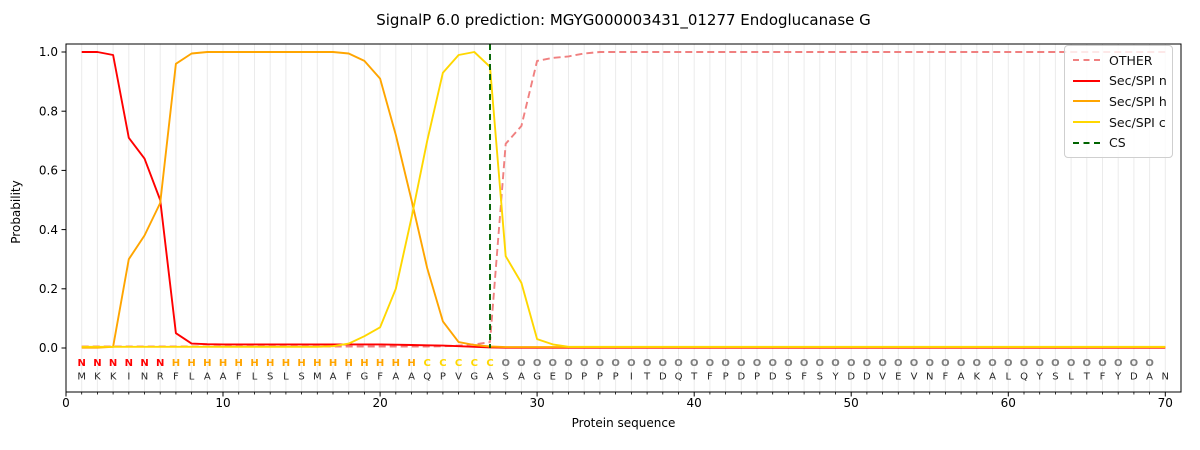  Describe the element at coordinates (48, 289) in the screenshot. I see `y-tick-label: 0.2` at that location.